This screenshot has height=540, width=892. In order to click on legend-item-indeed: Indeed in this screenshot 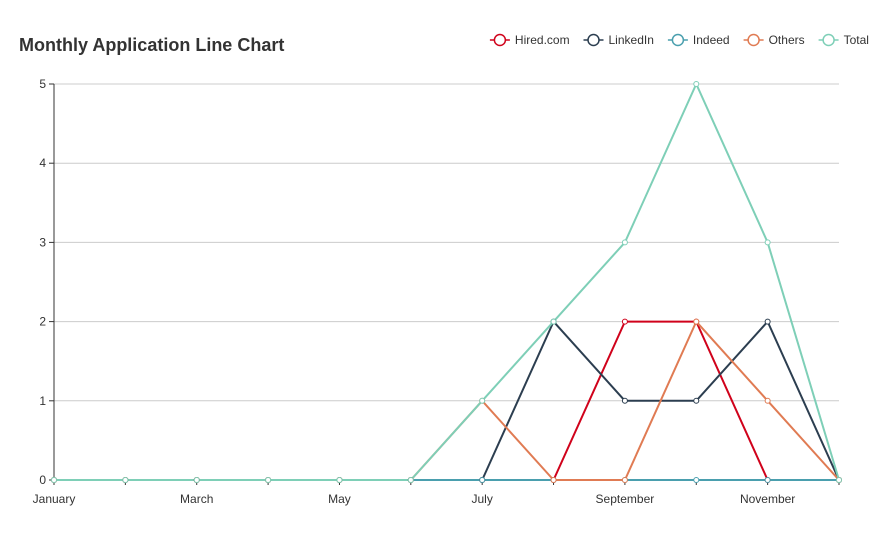, I will do `click(698, 40)`.